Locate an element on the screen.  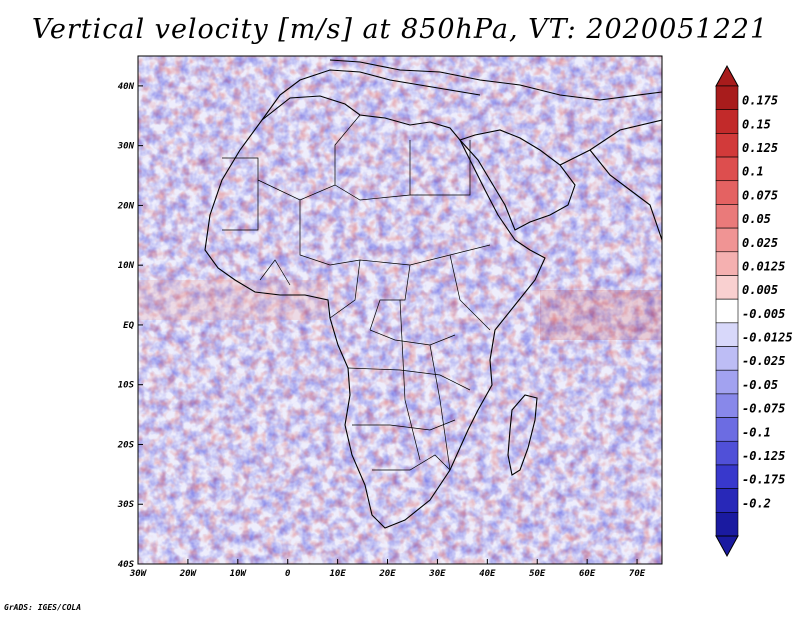
lon-tick-label: 10E is located at coordinates (337, 574).